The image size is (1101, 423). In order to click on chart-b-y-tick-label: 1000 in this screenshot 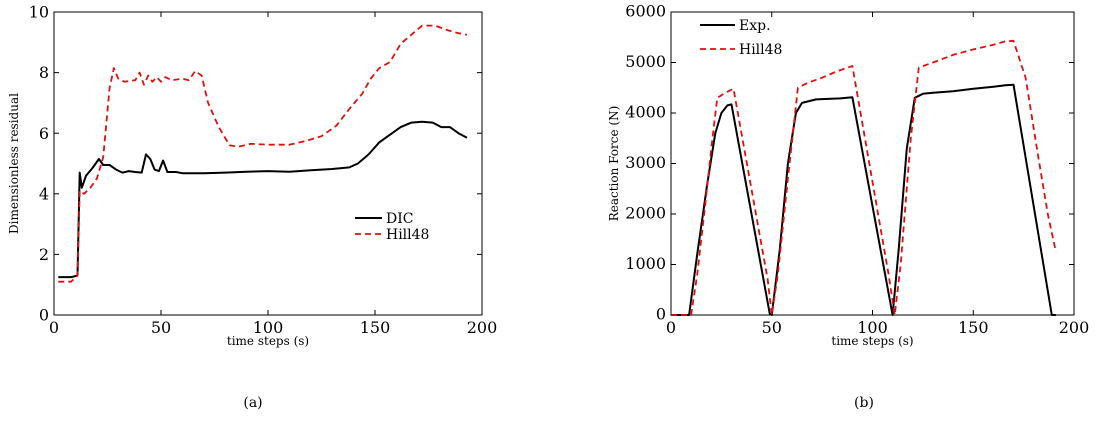, I will do `click(645, 263)`.